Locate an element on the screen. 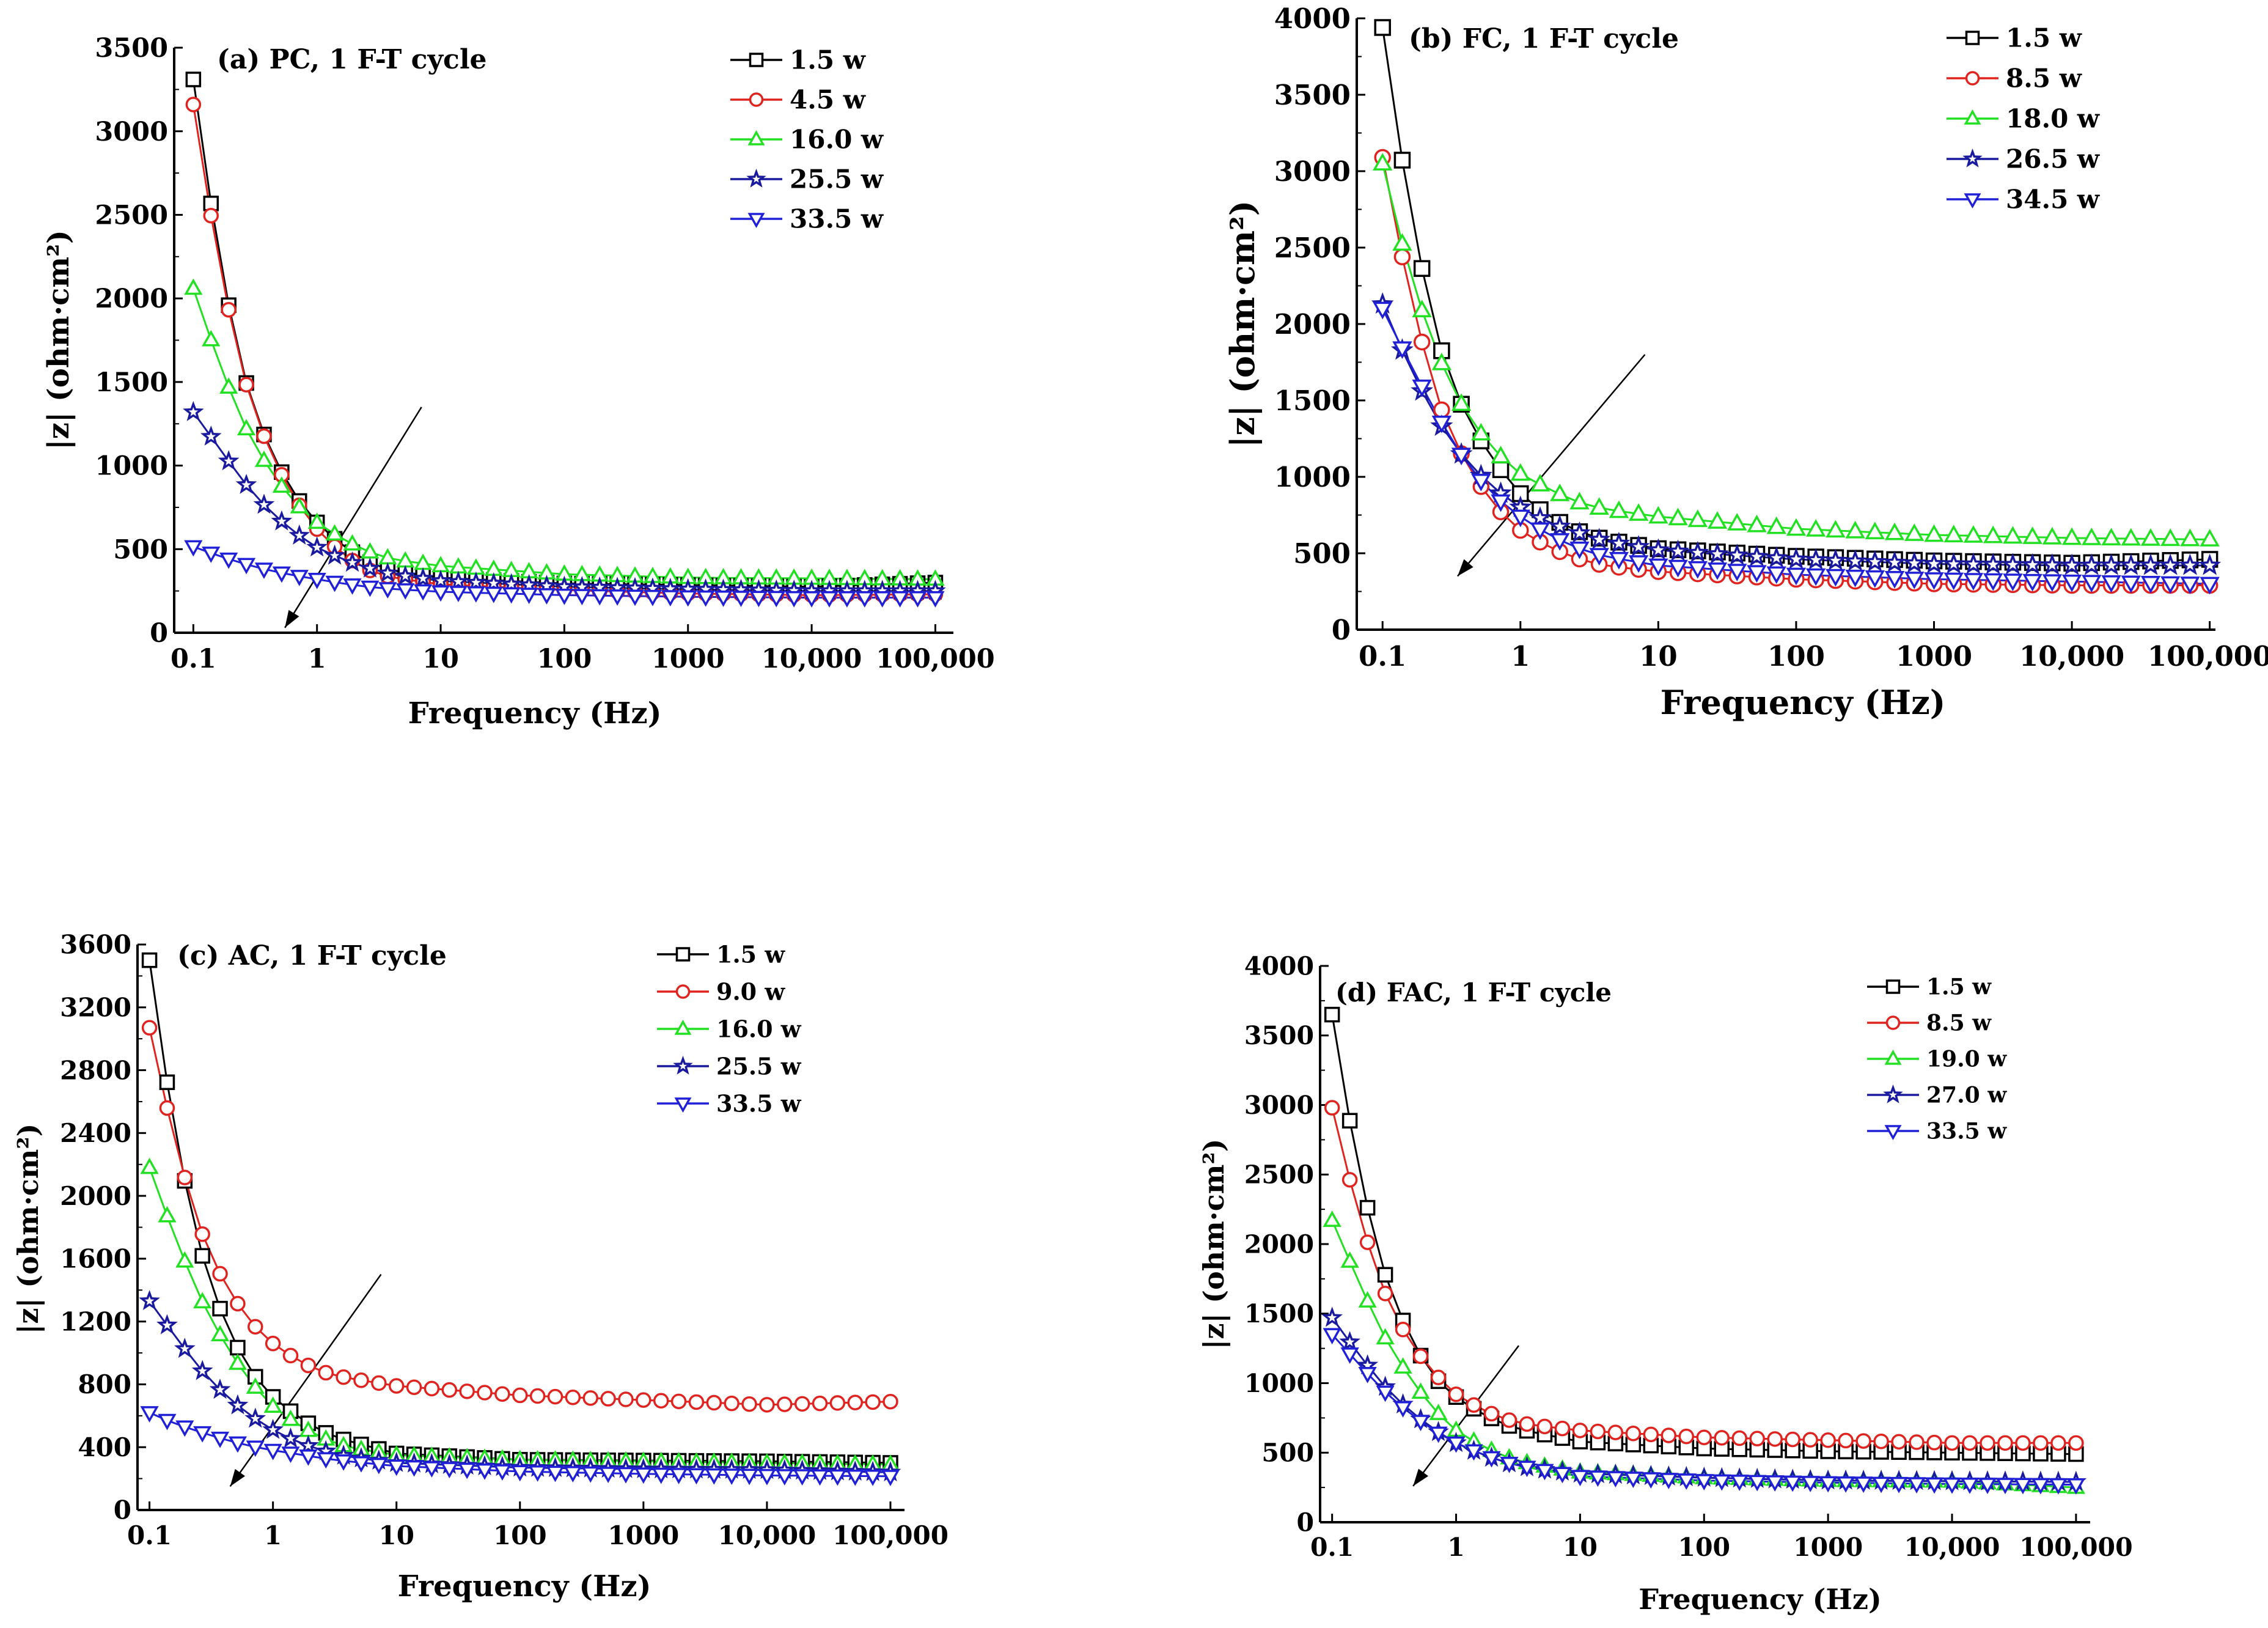  legend-label: 18.0 w is located at coordinates (2053, 119).